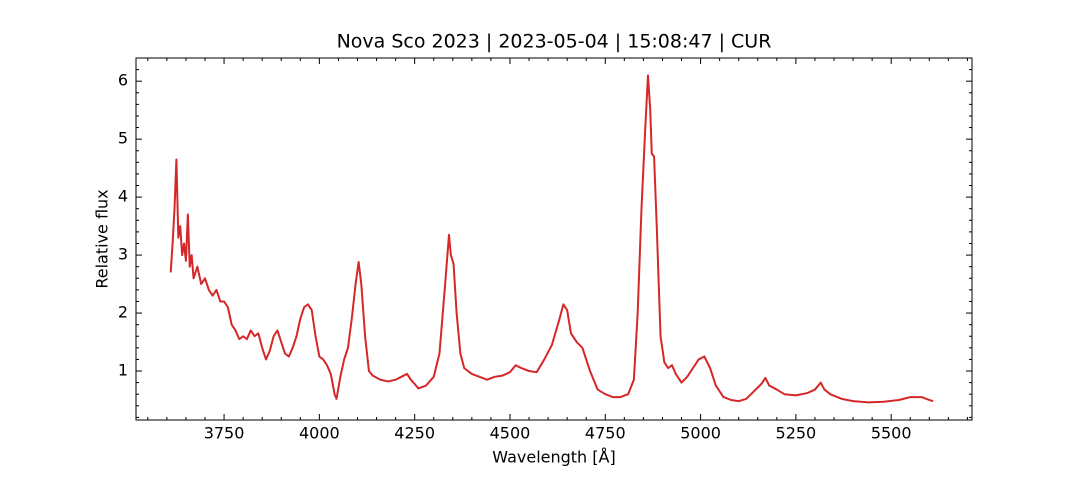  I want to click on x-tick-label: 4750, so click(605, 433).